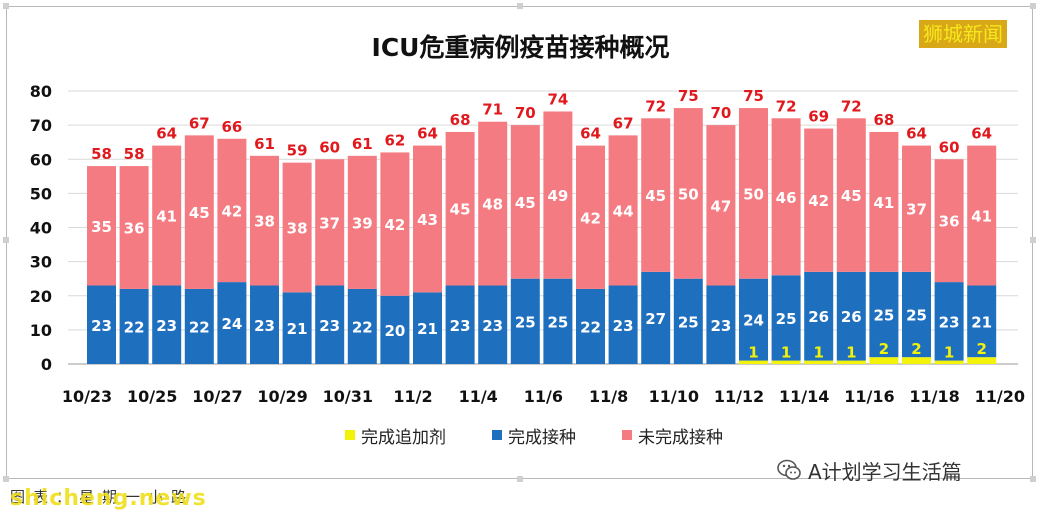 The width and height of the screenshot is (1041, 517). I want to click on data-label-total: 75, so click(688, 96).